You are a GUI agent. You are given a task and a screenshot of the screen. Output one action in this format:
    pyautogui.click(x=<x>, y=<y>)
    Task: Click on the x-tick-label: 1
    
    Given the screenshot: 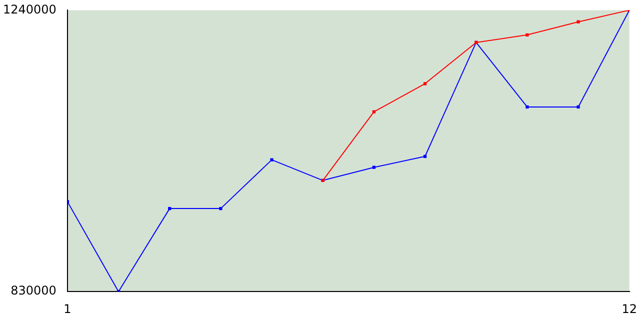 What is the action you would take?
    pyautogui.click(x=68, y=309)
    